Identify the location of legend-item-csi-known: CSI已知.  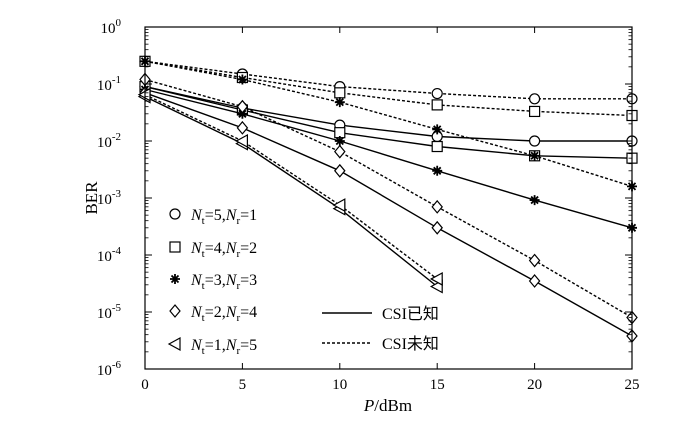
(380, 314).